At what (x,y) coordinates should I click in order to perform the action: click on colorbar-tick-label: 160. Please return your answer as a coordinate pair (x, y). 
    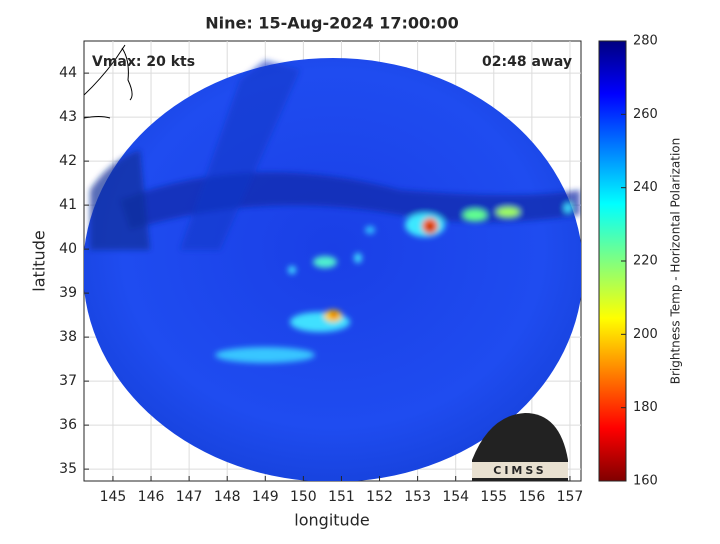
    Looking at the image, I should click on (645, 481).